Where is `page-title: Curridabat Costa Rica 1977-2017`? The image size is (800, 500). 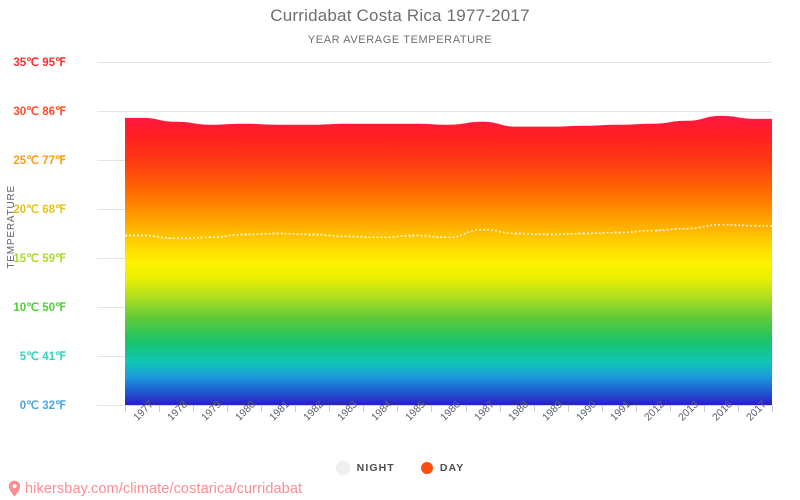
page-title: Curridabat Costa Rica 1977-2017 is located at coordinates (400, 15).